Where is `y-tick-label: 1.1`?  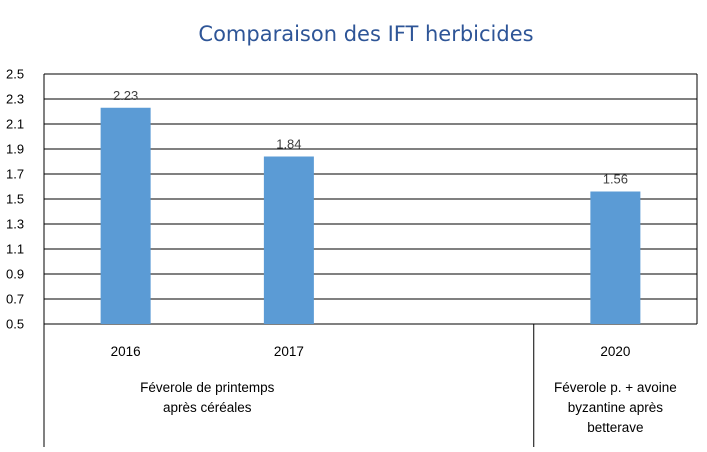
y-tick-label: 1.1 is located at coordinates (15, 249).